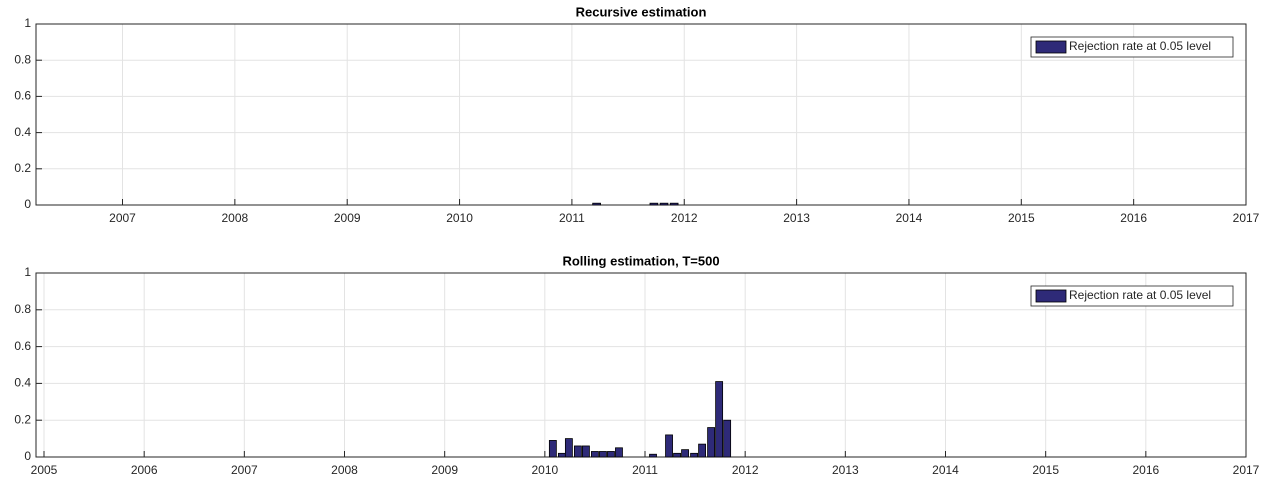 The height and width of the screenshot is (485, 1272). I want to click on chart-title: Recursive estimation, so click(641, 11).